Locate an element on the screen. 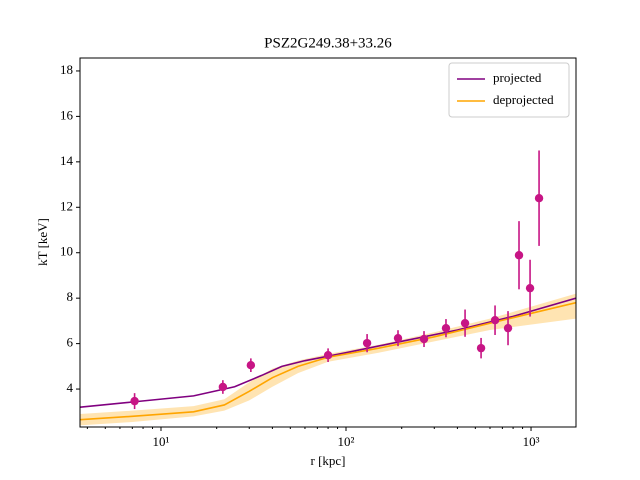  y-tick-label: 18 is located at coordinates (66, 69).